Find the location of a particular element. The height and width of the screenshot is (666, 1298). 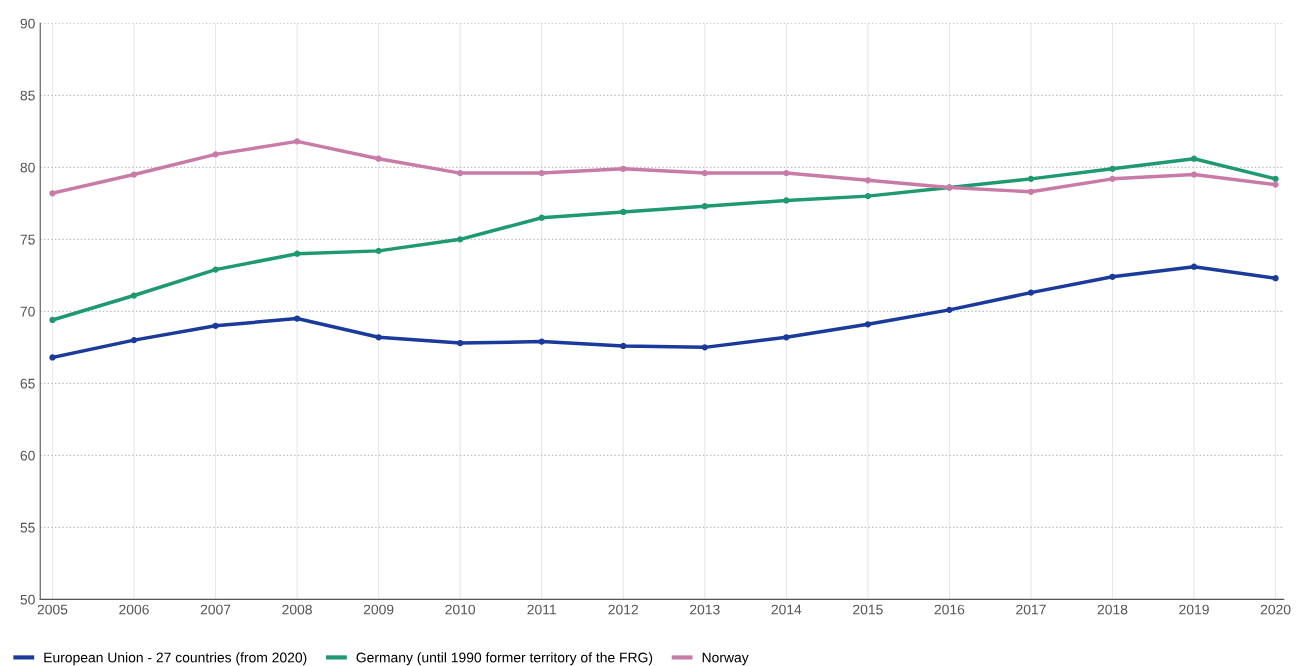

x-tick-label: 2017 is located at coordinates (1031, 609).